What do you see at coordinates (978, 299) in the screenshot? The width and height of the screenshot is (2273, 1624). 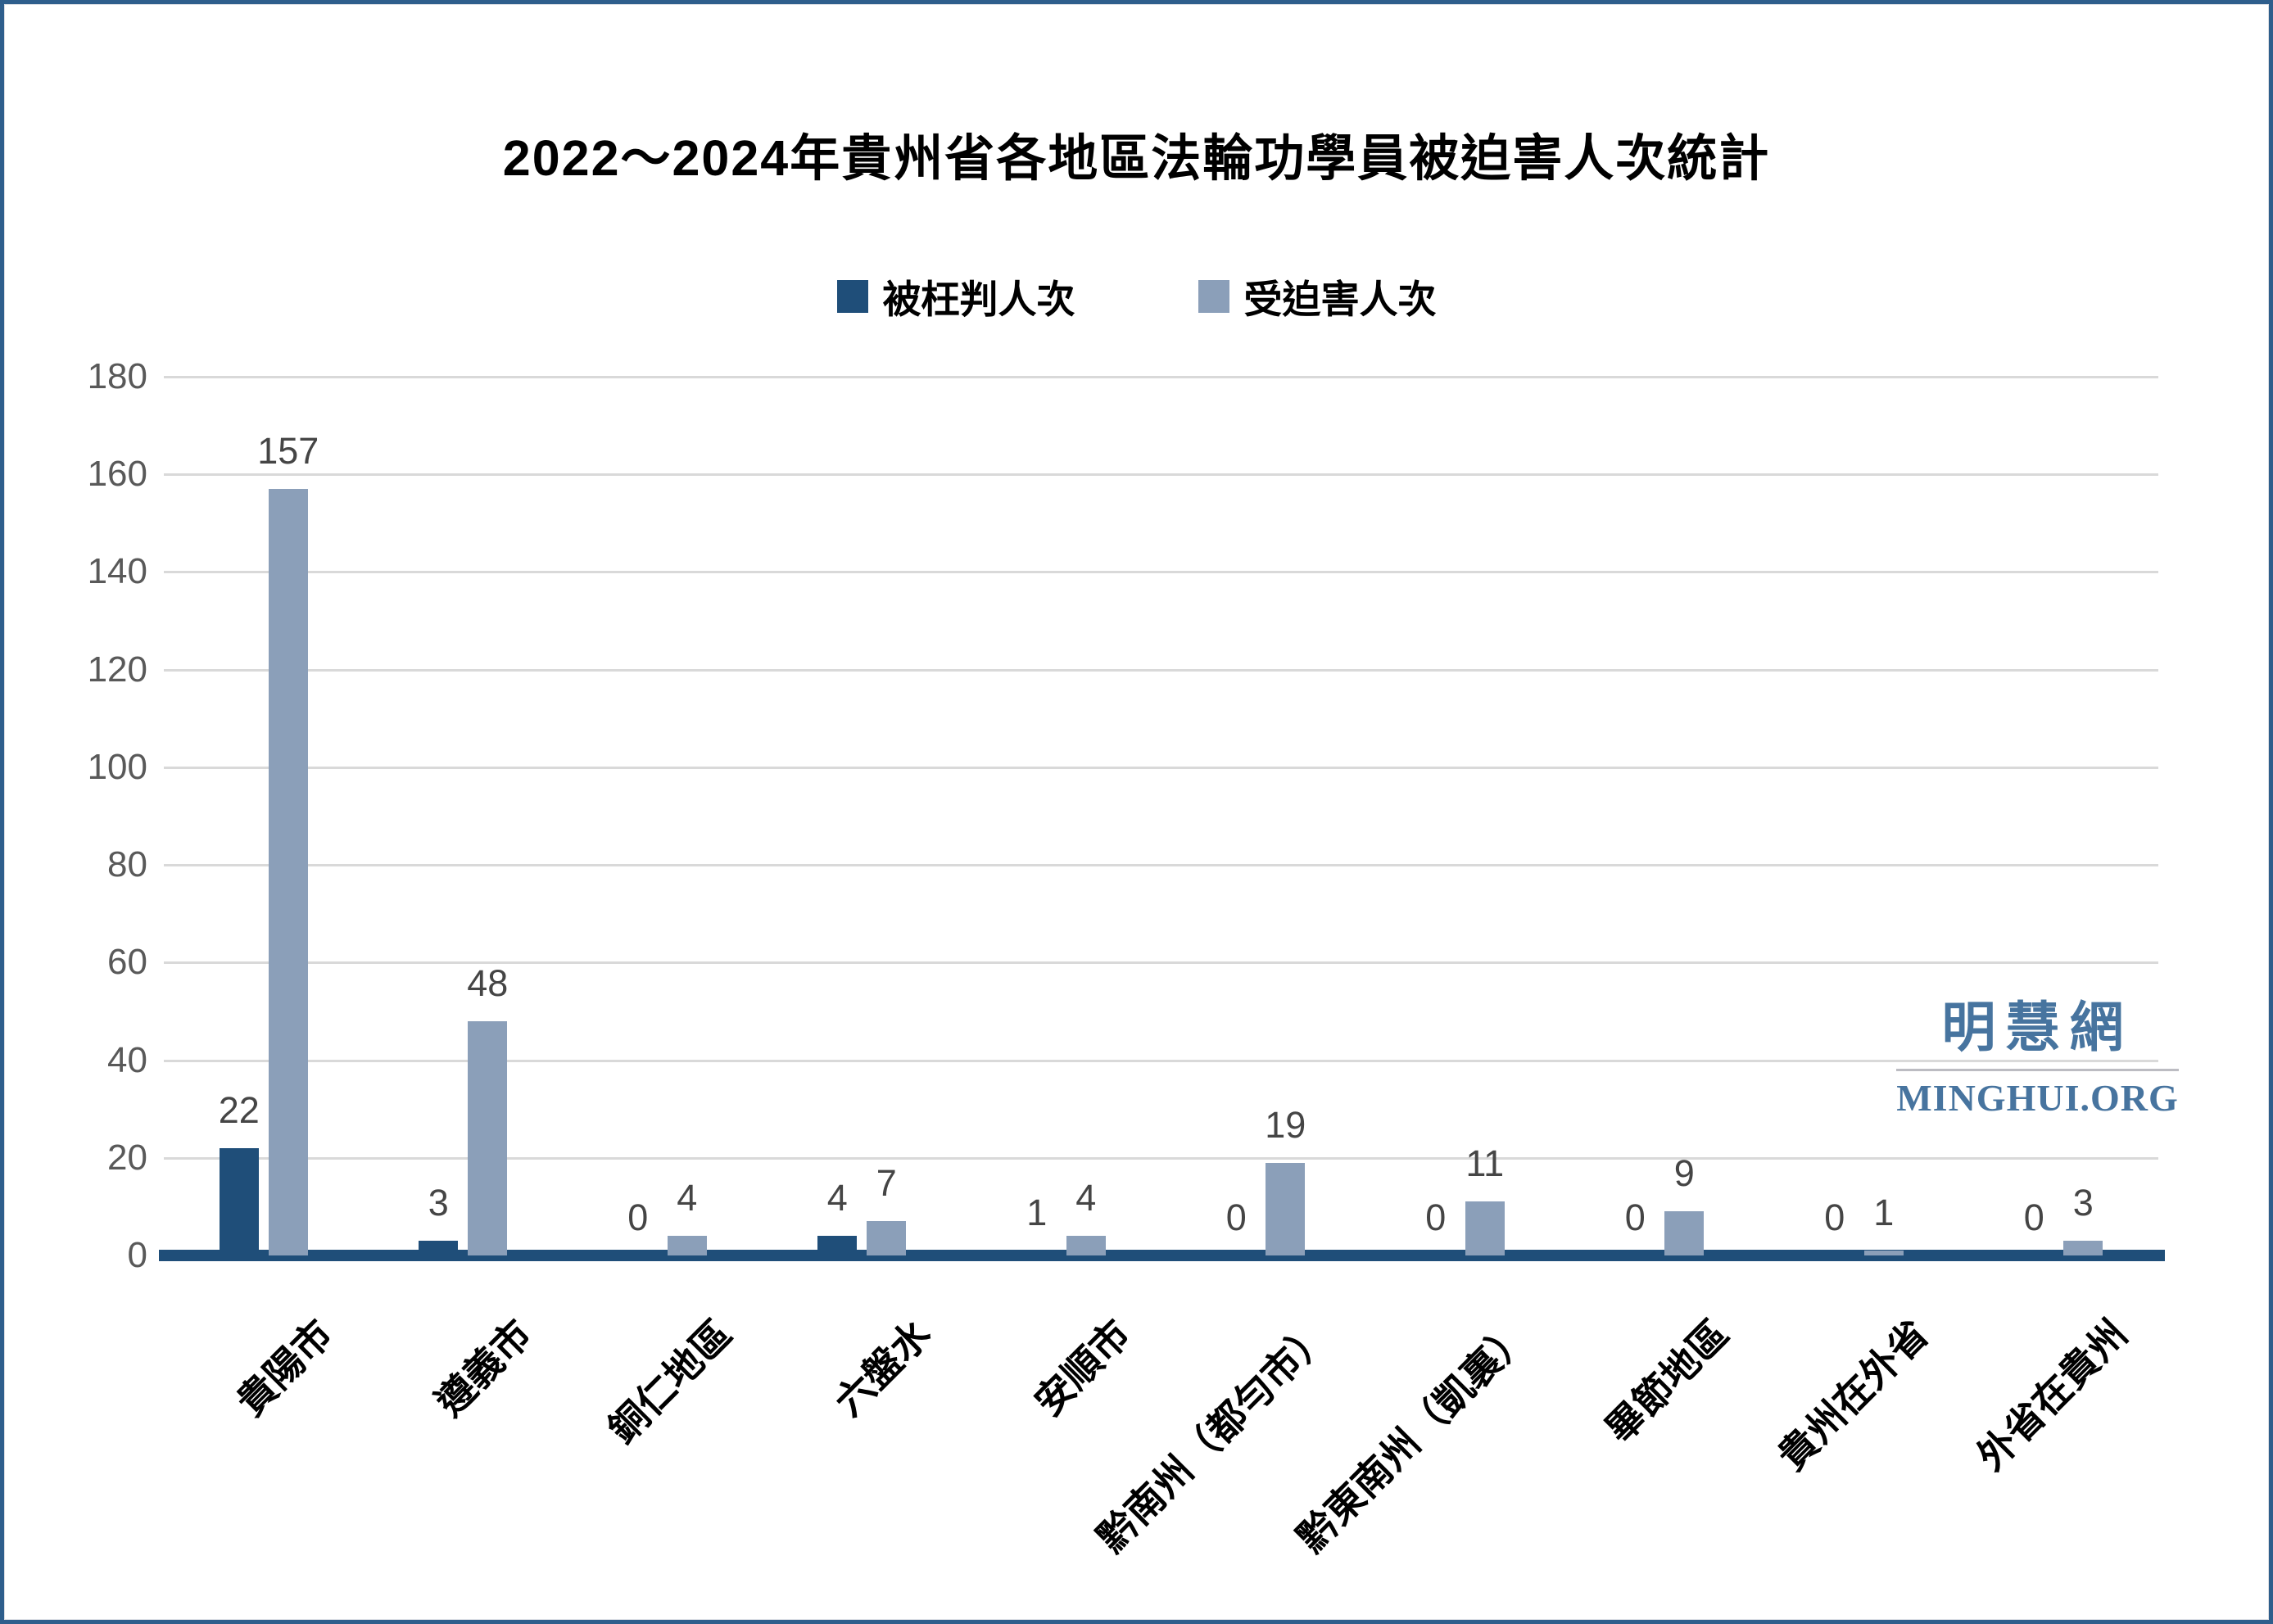 I see `legend-label: 被枉判人次` at bounding box center [978, 299].